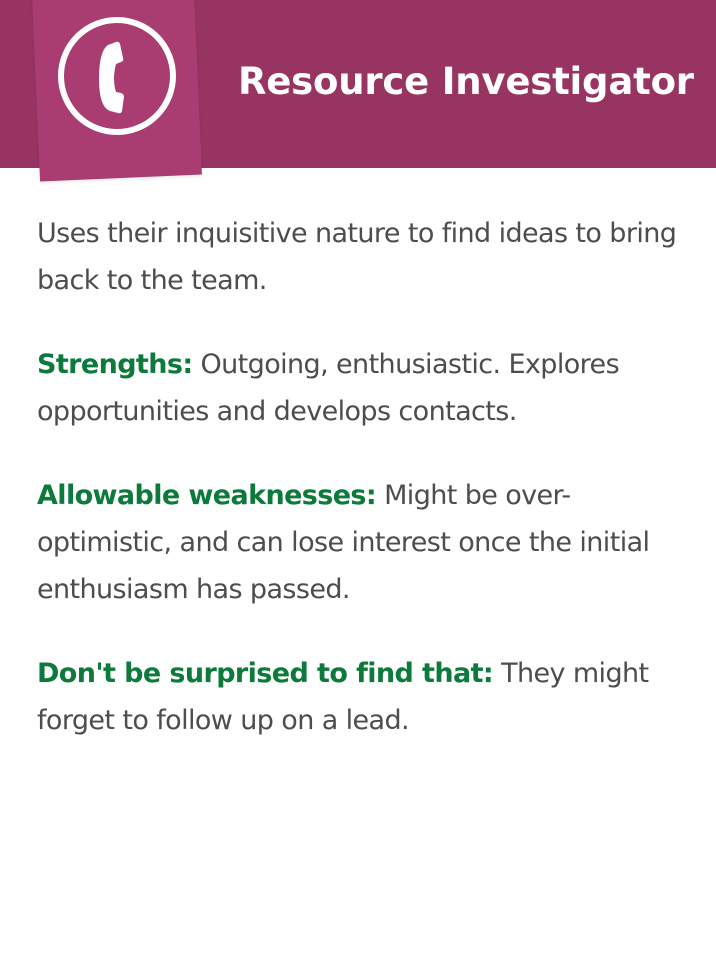 Image resolution: width=716 pixels, height=972 pixels. What do you see at coordinates (265, 673) in the screenshot?
I see `surprise-label: Don't be surprised to find that:` at bounding box center [265, 673].